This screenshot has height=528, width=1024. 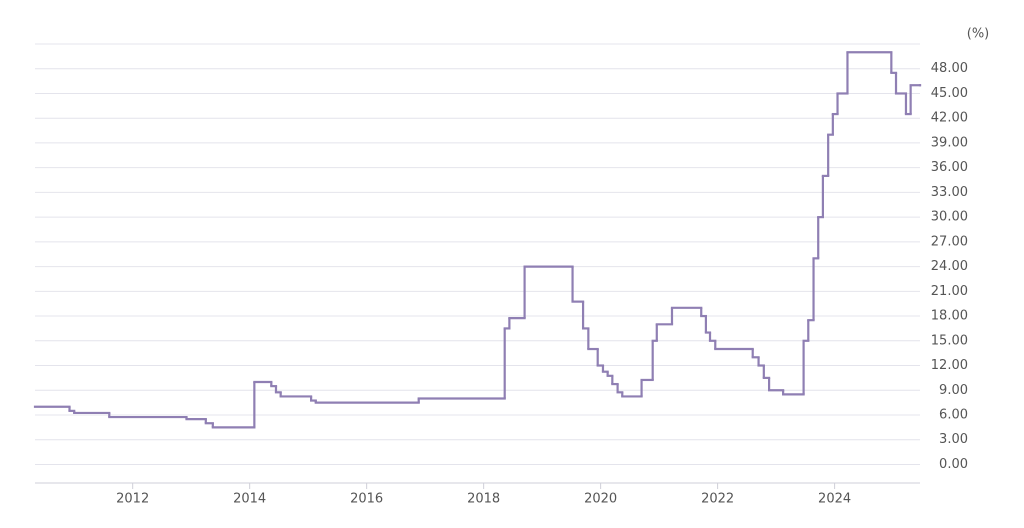 I want to click on y-tick-label: 45.00, so click(x=949, y=93).